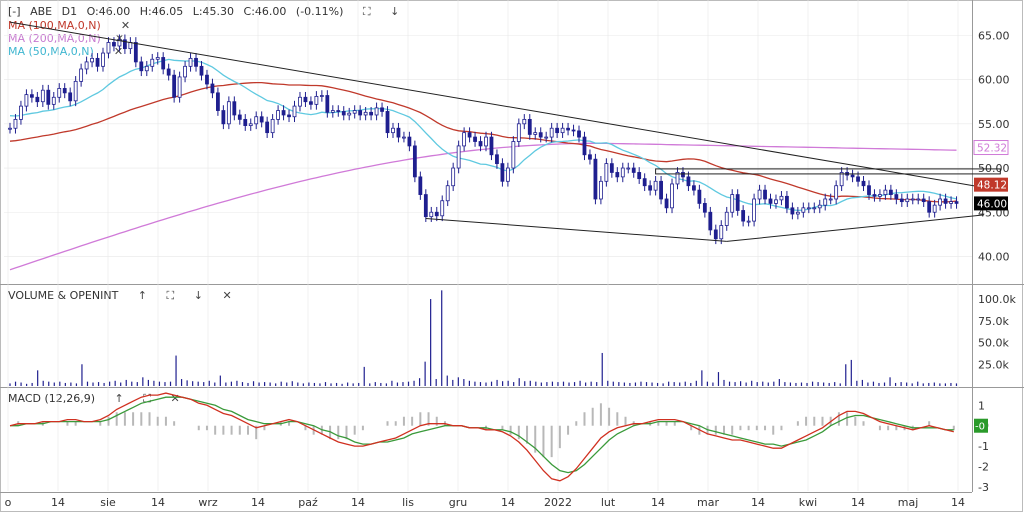  I want to click on price-badge-label: 52.32, so click(992, 149).